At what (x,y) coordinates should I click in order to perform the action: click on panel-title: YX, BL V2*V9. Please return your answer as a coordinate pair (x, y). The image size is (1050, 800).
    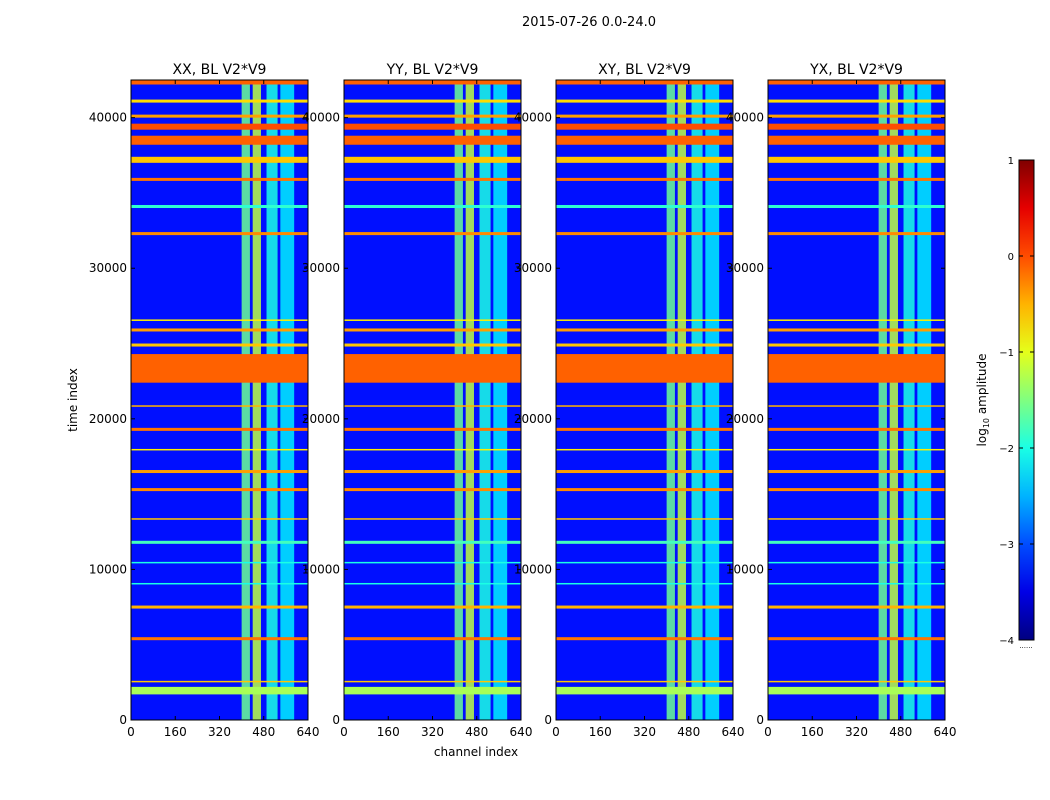
    Looking at the image, I should click on (856, 70).